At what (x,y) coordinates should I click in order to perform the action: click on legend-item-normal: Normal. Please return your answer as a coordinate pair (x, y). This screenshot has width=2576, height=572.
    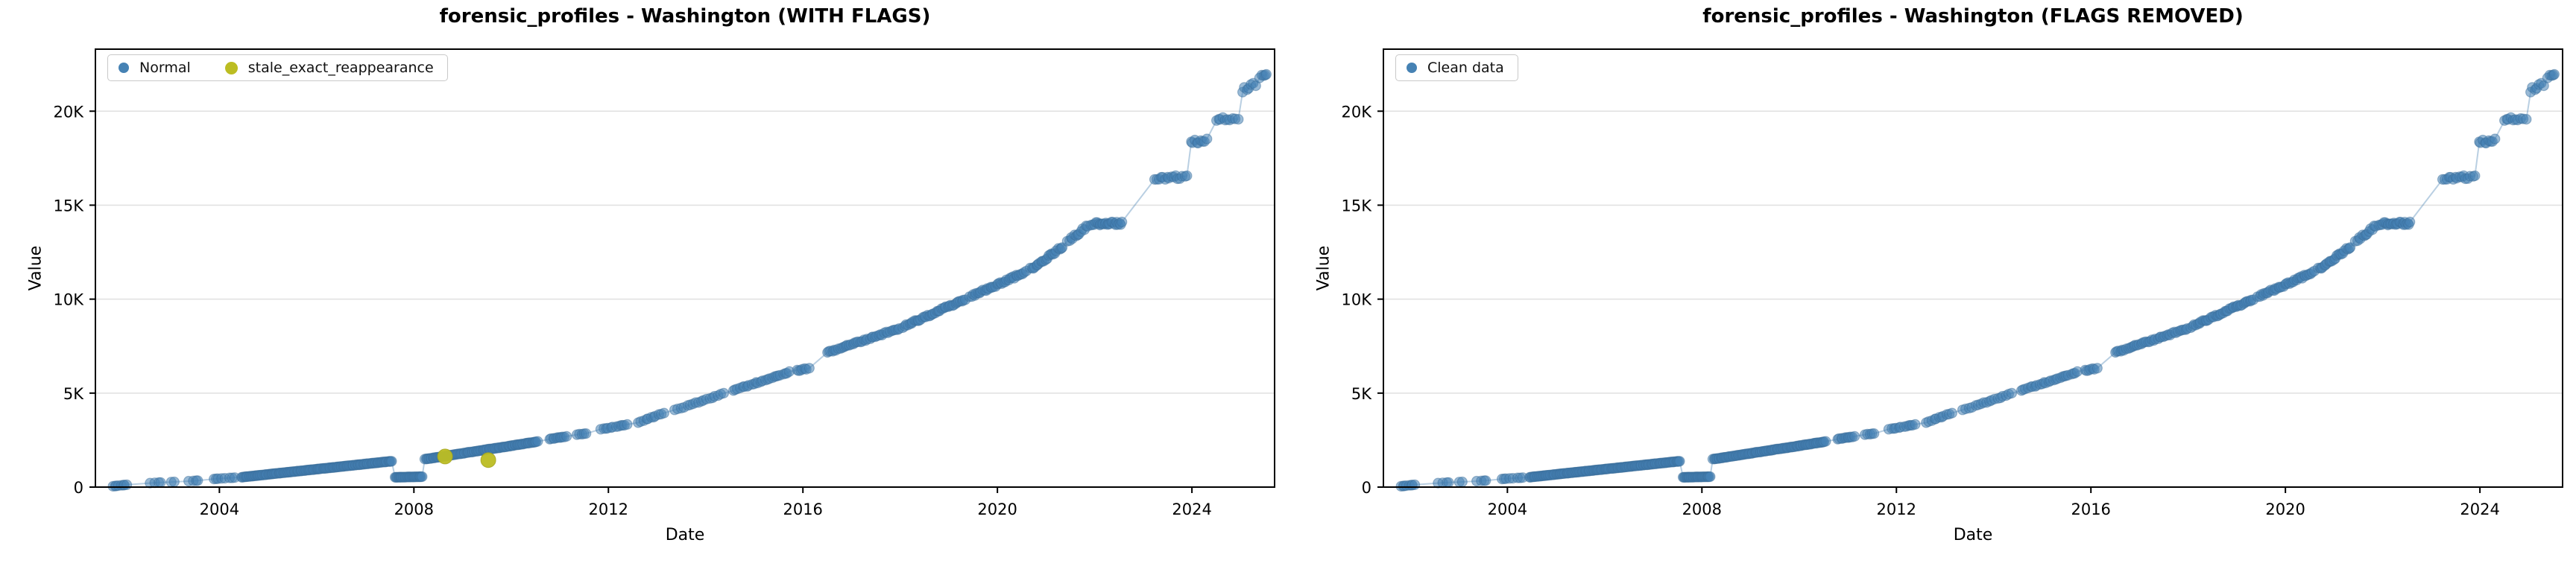
    Looking at the image, I should click on (155, 68).